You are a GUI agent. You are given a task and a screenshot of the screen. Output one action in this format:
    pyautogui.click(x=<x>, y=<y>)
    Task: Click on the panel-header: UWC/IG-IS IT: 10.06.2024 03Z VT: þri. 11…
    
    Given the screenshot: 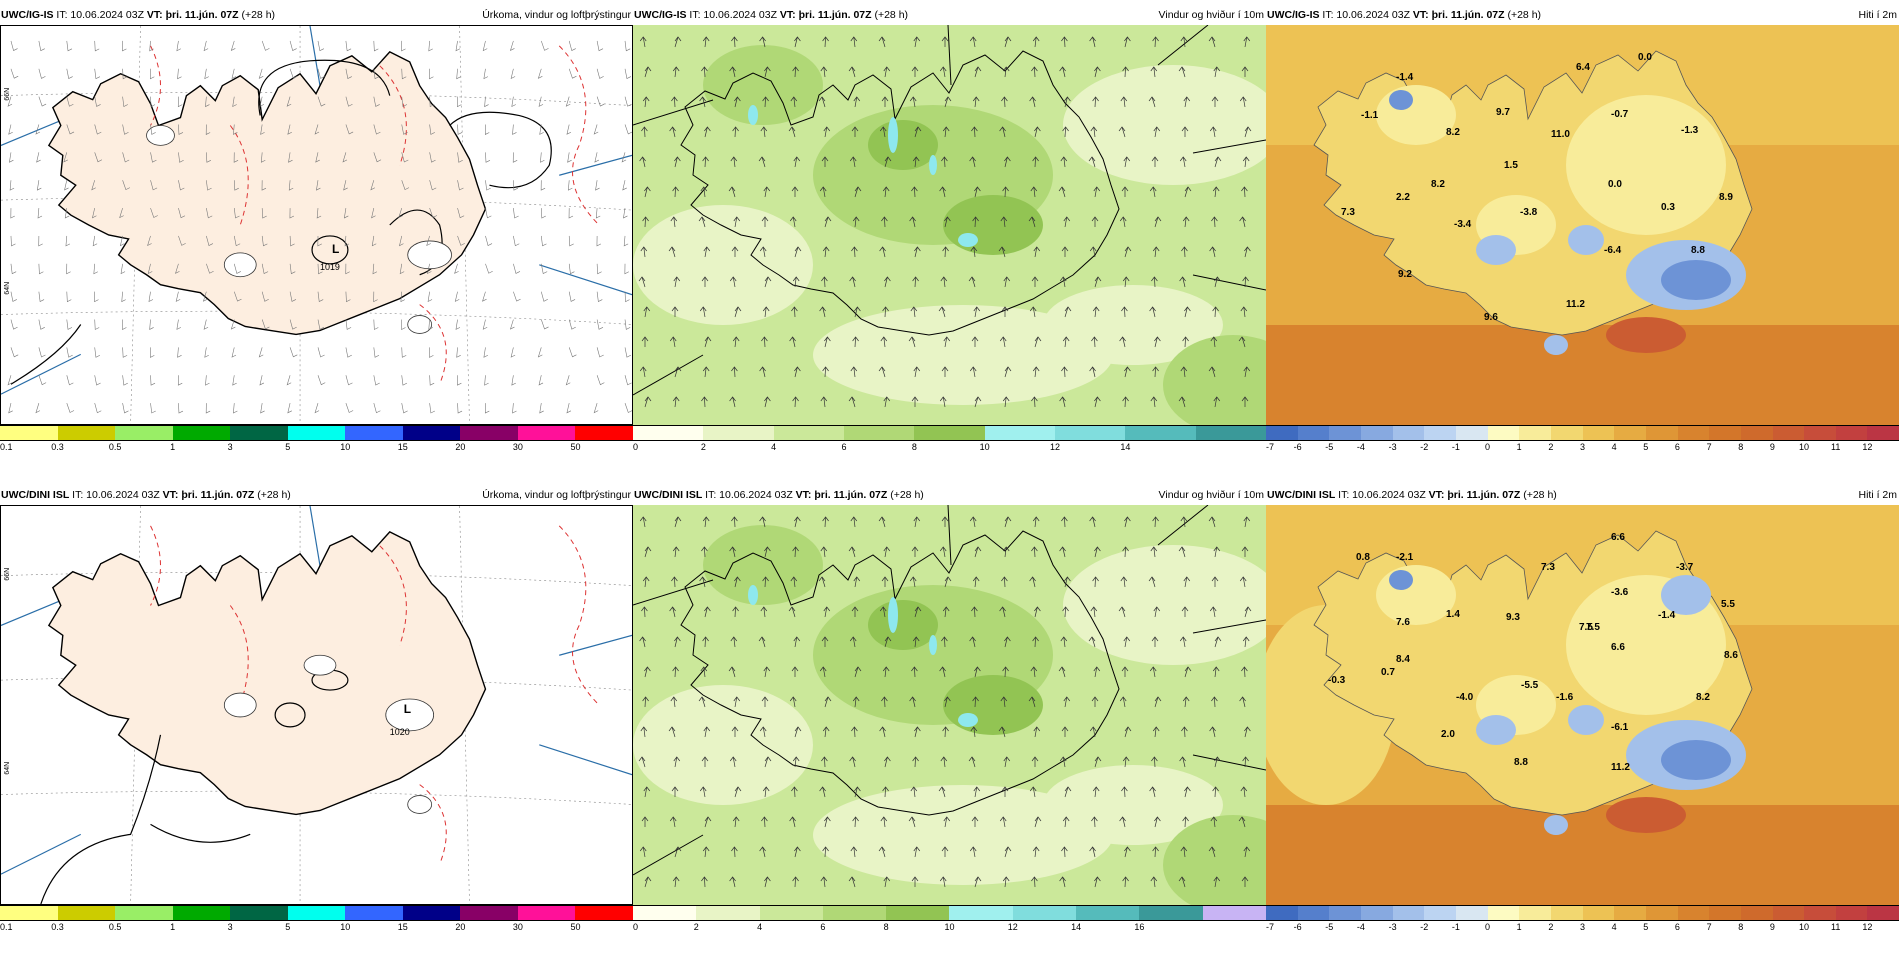 What is the action you would take?
    pyautogui.click(x=1582, y=15)
    